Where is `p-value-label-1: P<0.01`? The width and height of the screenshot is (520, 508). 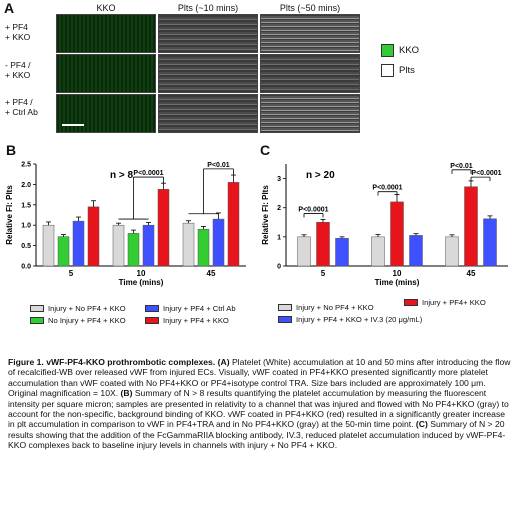 p-value-label-1: P<0.01 is located at coordinates (218, 165).